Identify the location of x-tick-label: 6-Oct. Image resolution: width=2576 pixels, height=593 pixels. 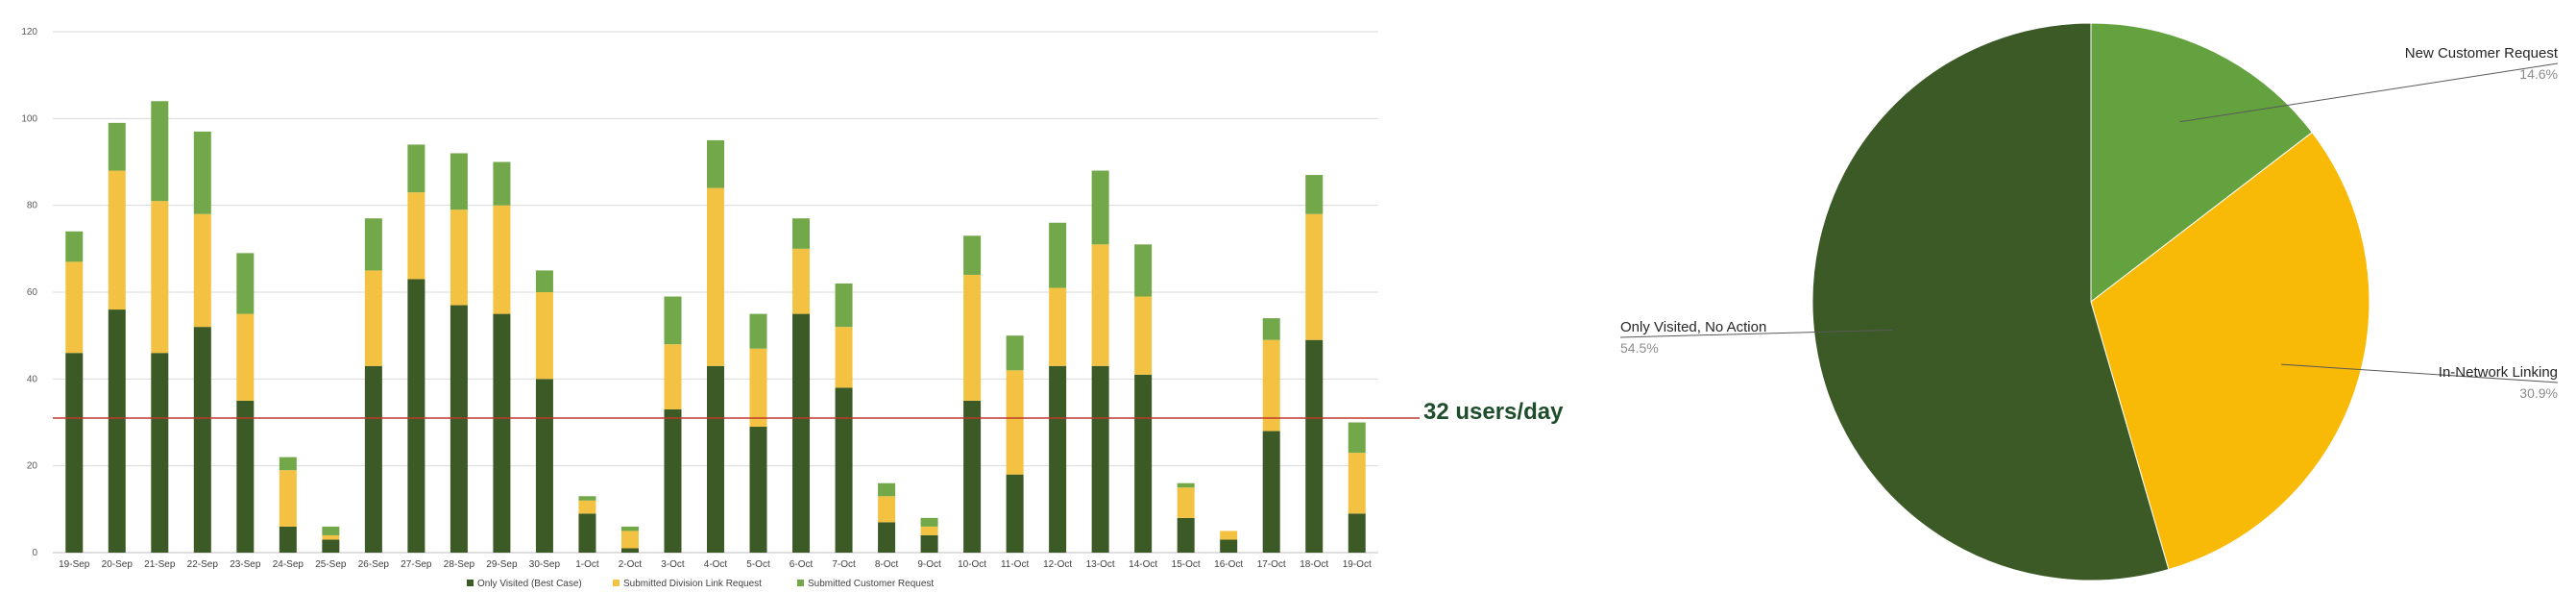
(802, 564).